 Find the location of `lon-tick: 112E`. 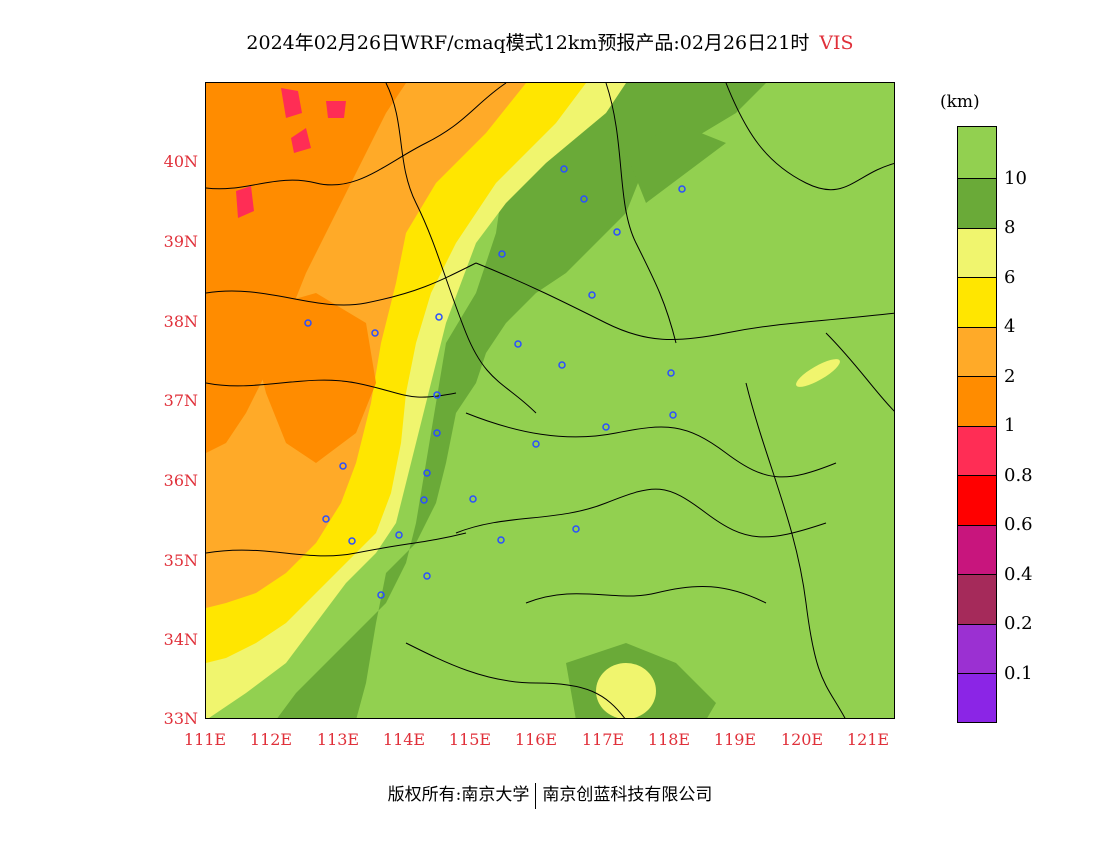

lon-tick: 112E is located at coordinates (271, 739).